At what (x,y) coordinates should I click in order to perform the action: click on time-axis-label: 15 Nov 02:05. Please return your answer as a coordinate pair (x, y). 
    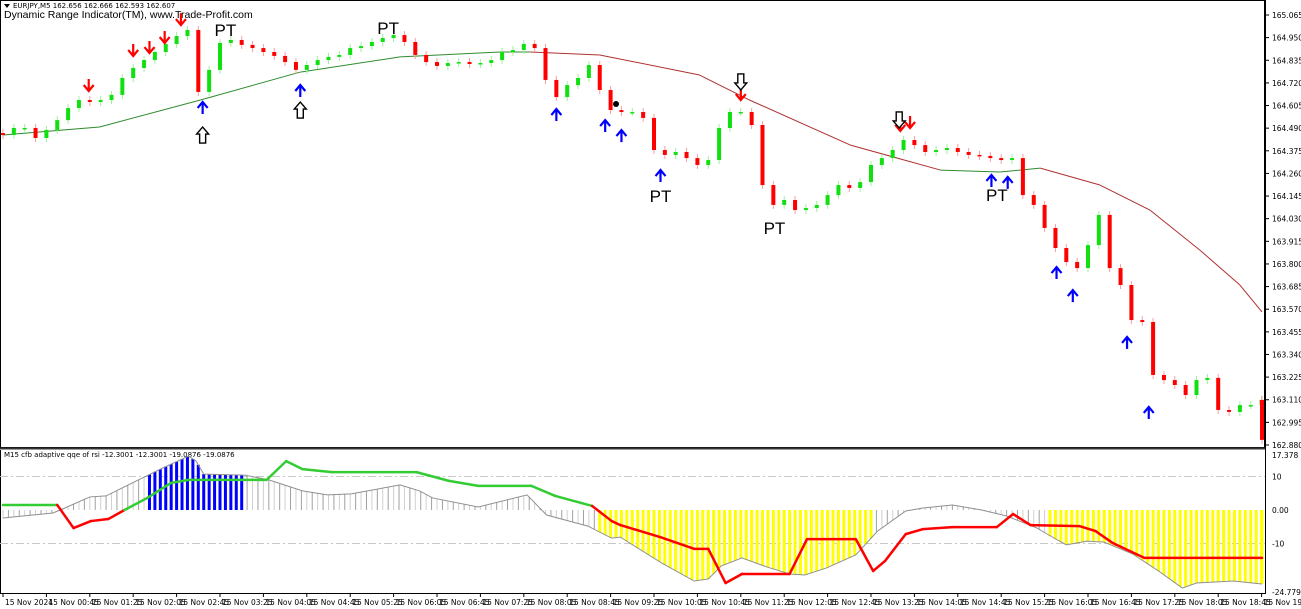
    Looking at the image, I should click on (160, 602).